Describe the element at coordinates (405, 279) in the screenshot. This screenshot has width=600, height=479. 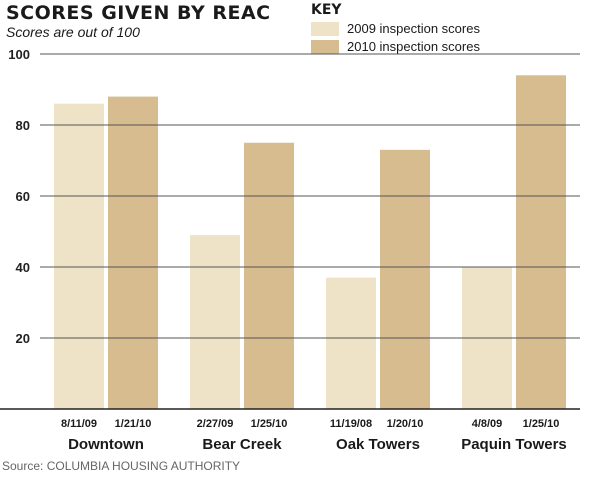
I see `bar-oak-towers-2010` at that location.